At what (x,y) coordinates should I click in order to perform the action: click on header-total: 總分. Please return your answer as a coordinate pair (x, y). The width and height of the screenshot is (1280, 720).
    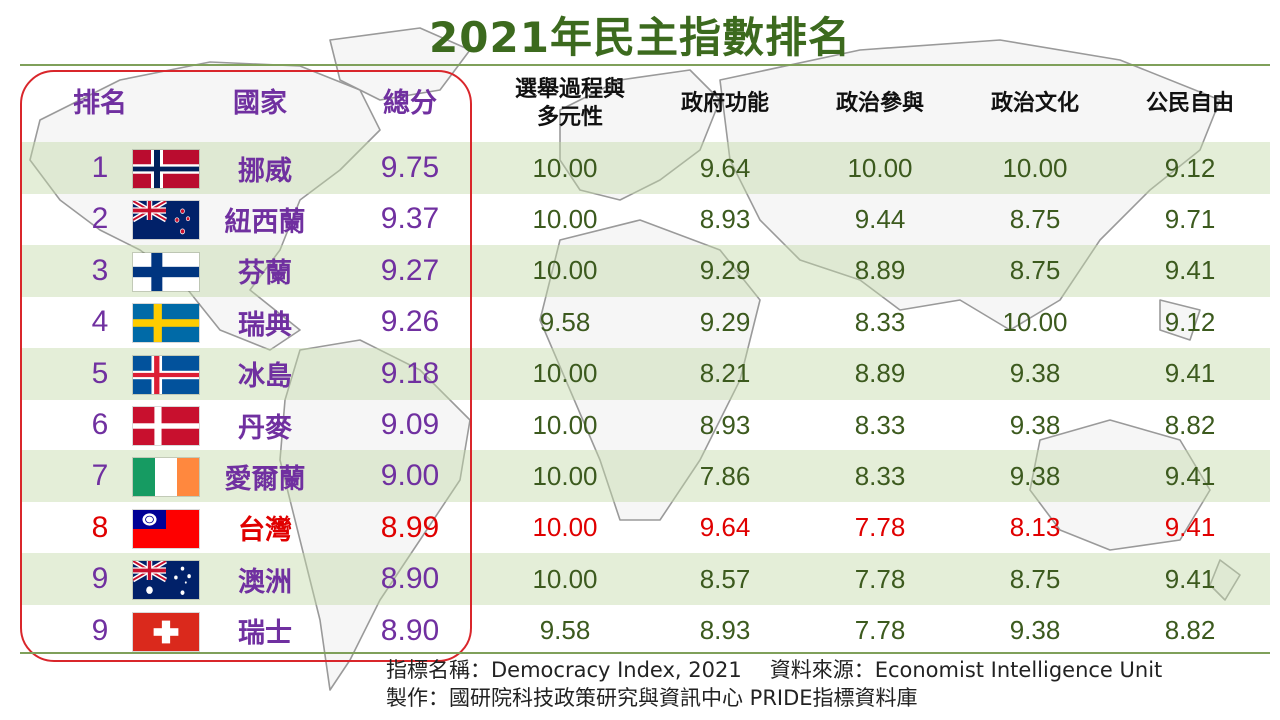
    Looking at the image, I should click on (410, 103).